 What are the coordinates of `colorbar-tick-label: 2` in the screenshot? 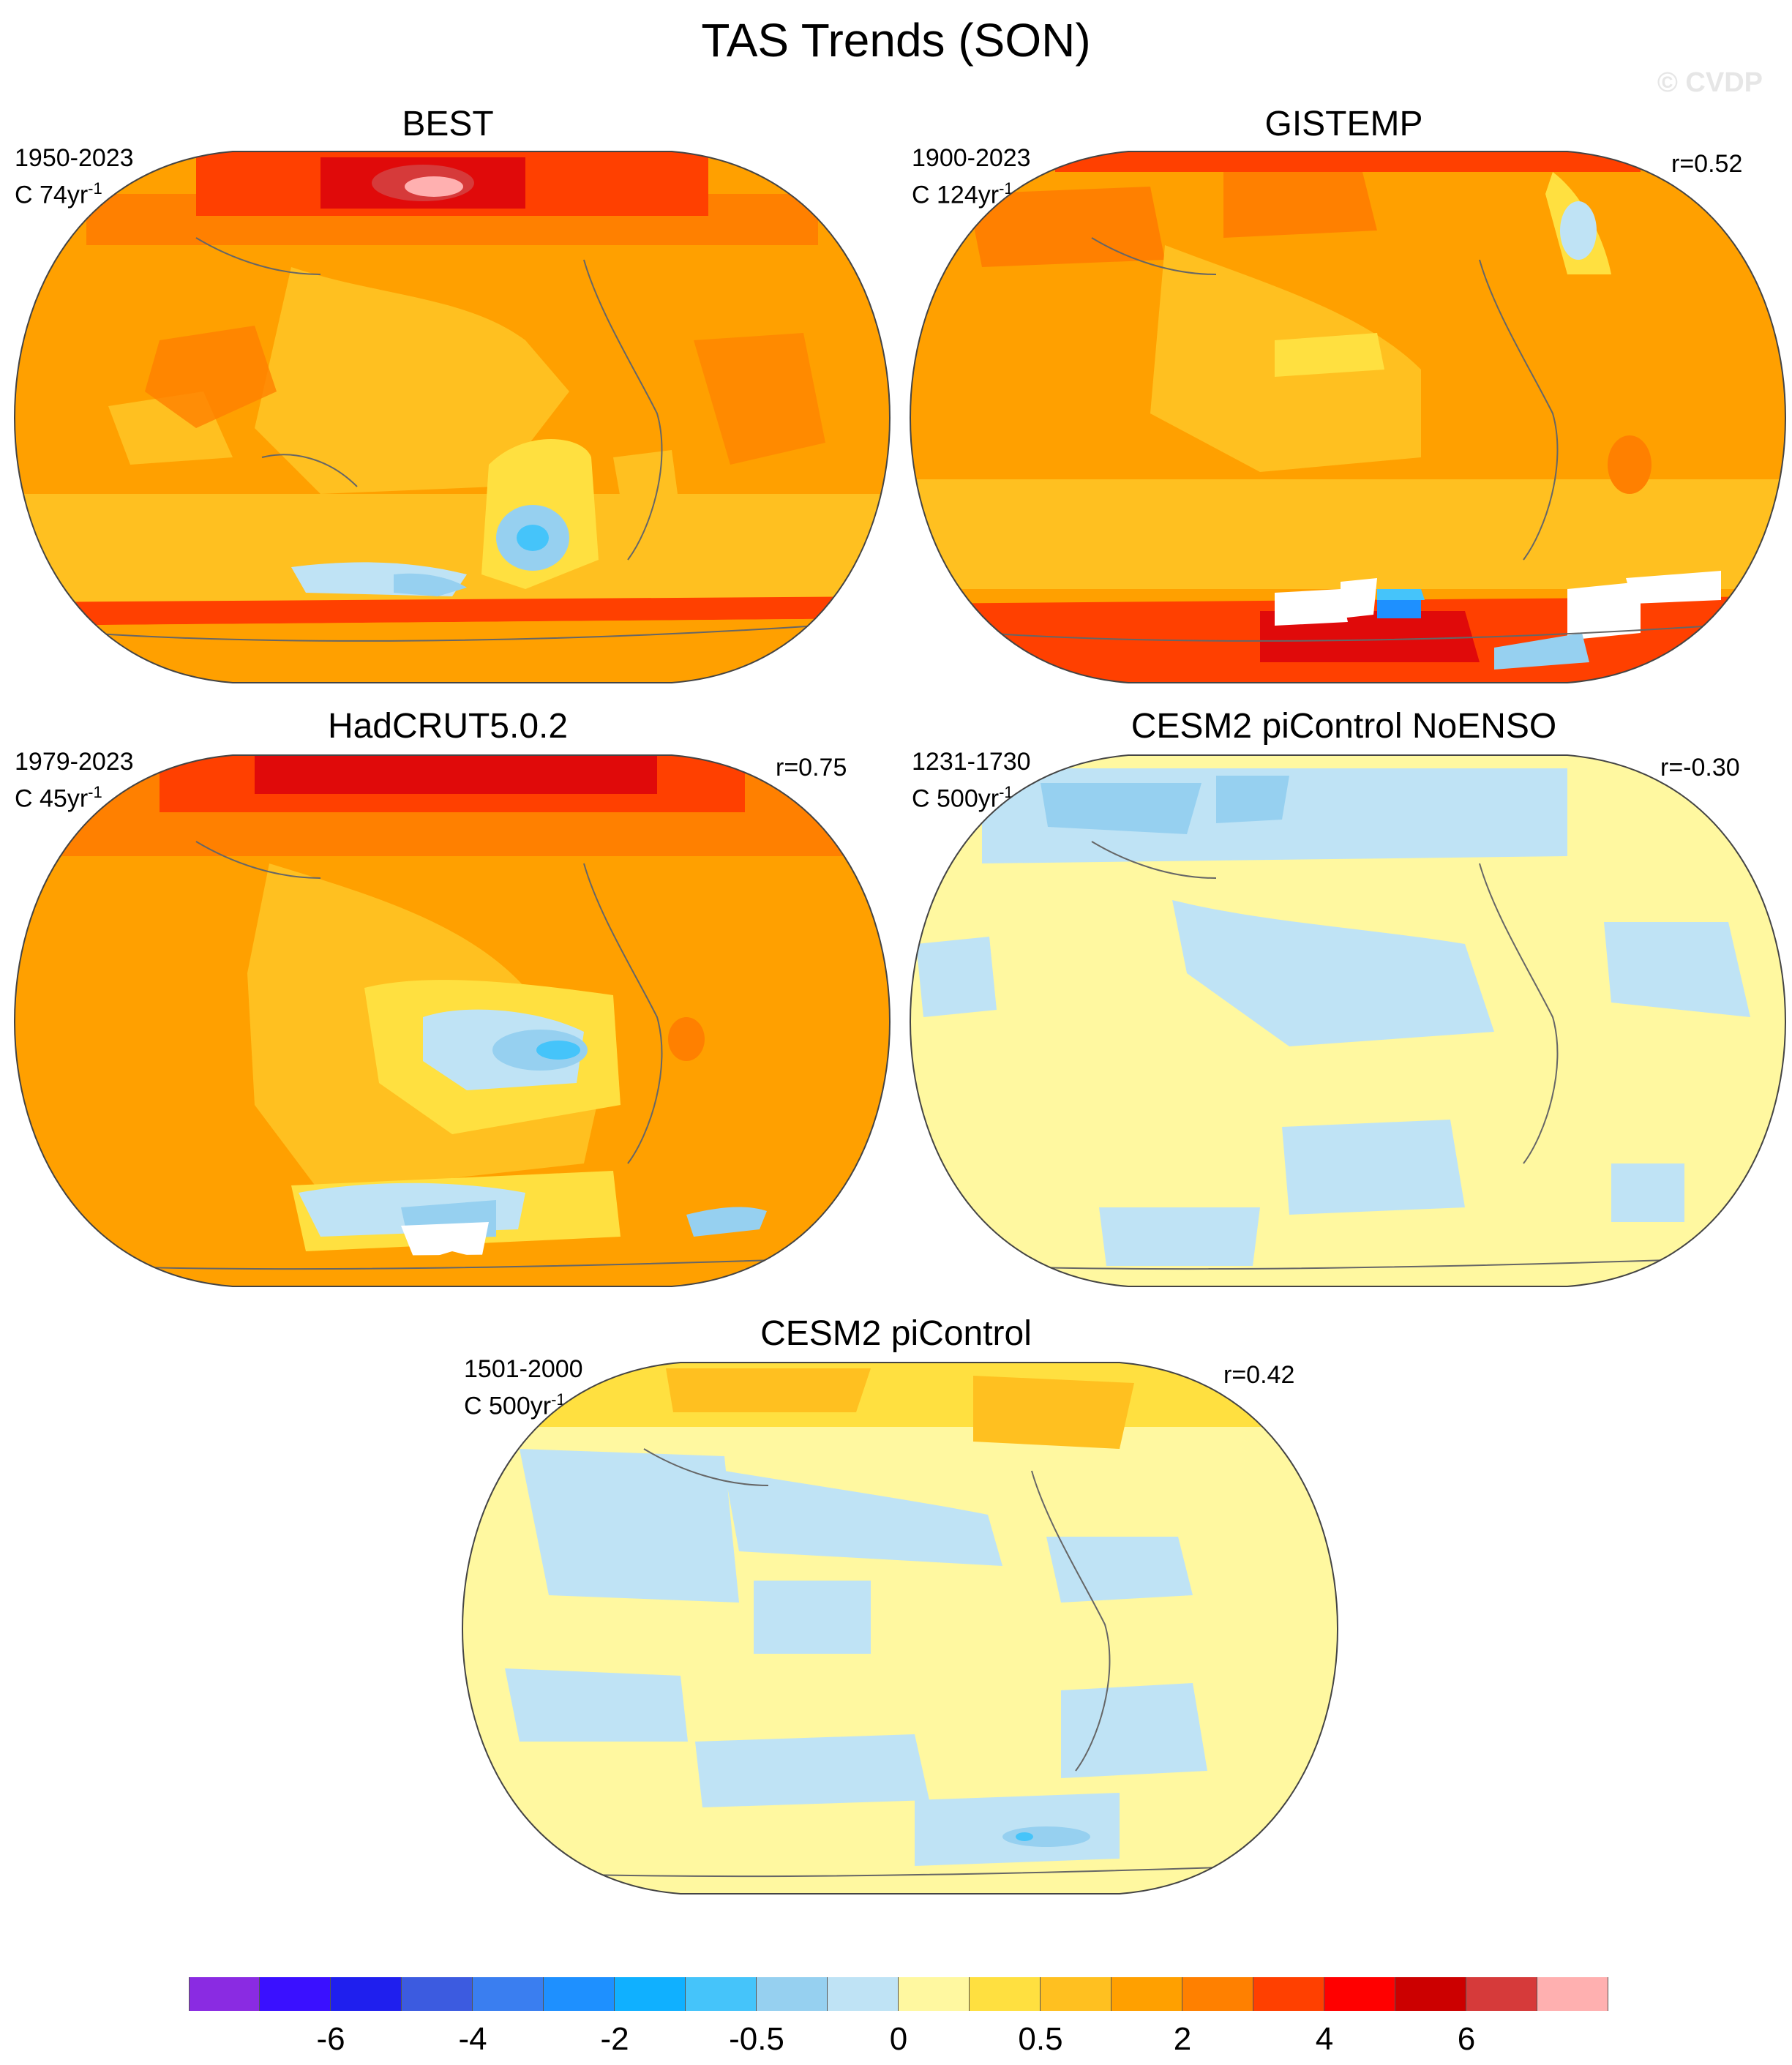 It's located at (1182, 2039).